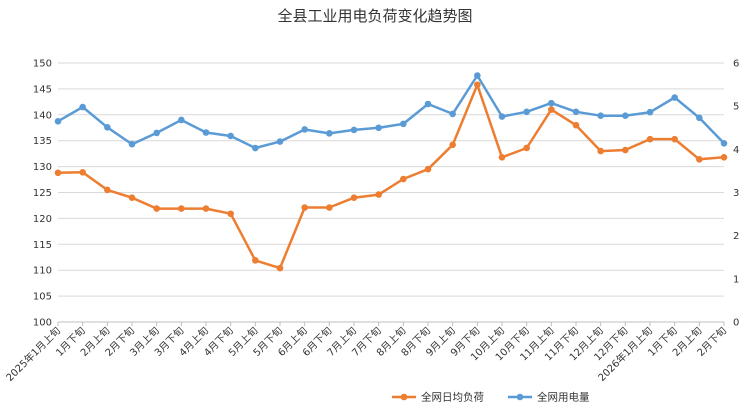 The height and width of the screenshot is (411, 750). I want to click on y-right-tick-label: 5, so click(736, 107).